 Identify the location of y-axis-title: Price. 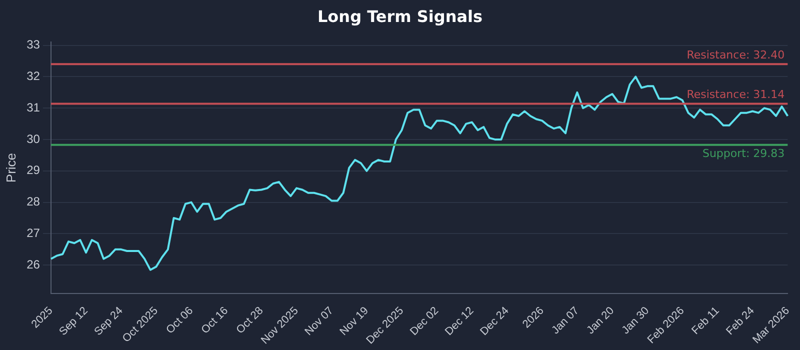
(10, 167).